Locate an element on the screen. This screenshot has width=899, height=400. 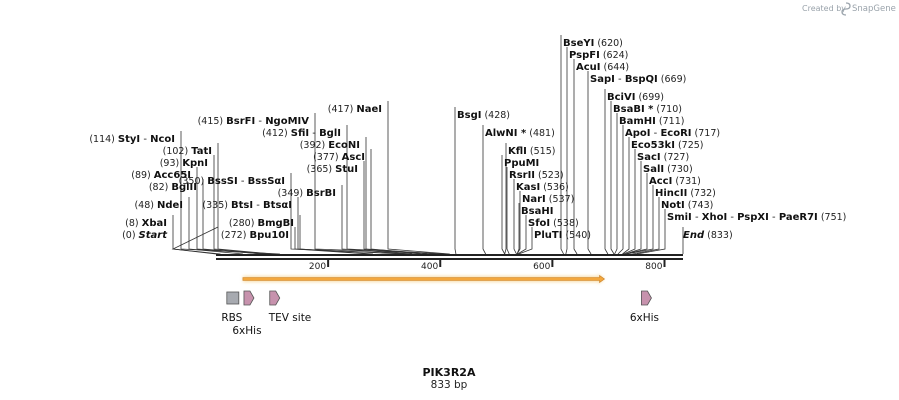
enzyme-noti: NotI (743) is located at coordinates (687, 205).